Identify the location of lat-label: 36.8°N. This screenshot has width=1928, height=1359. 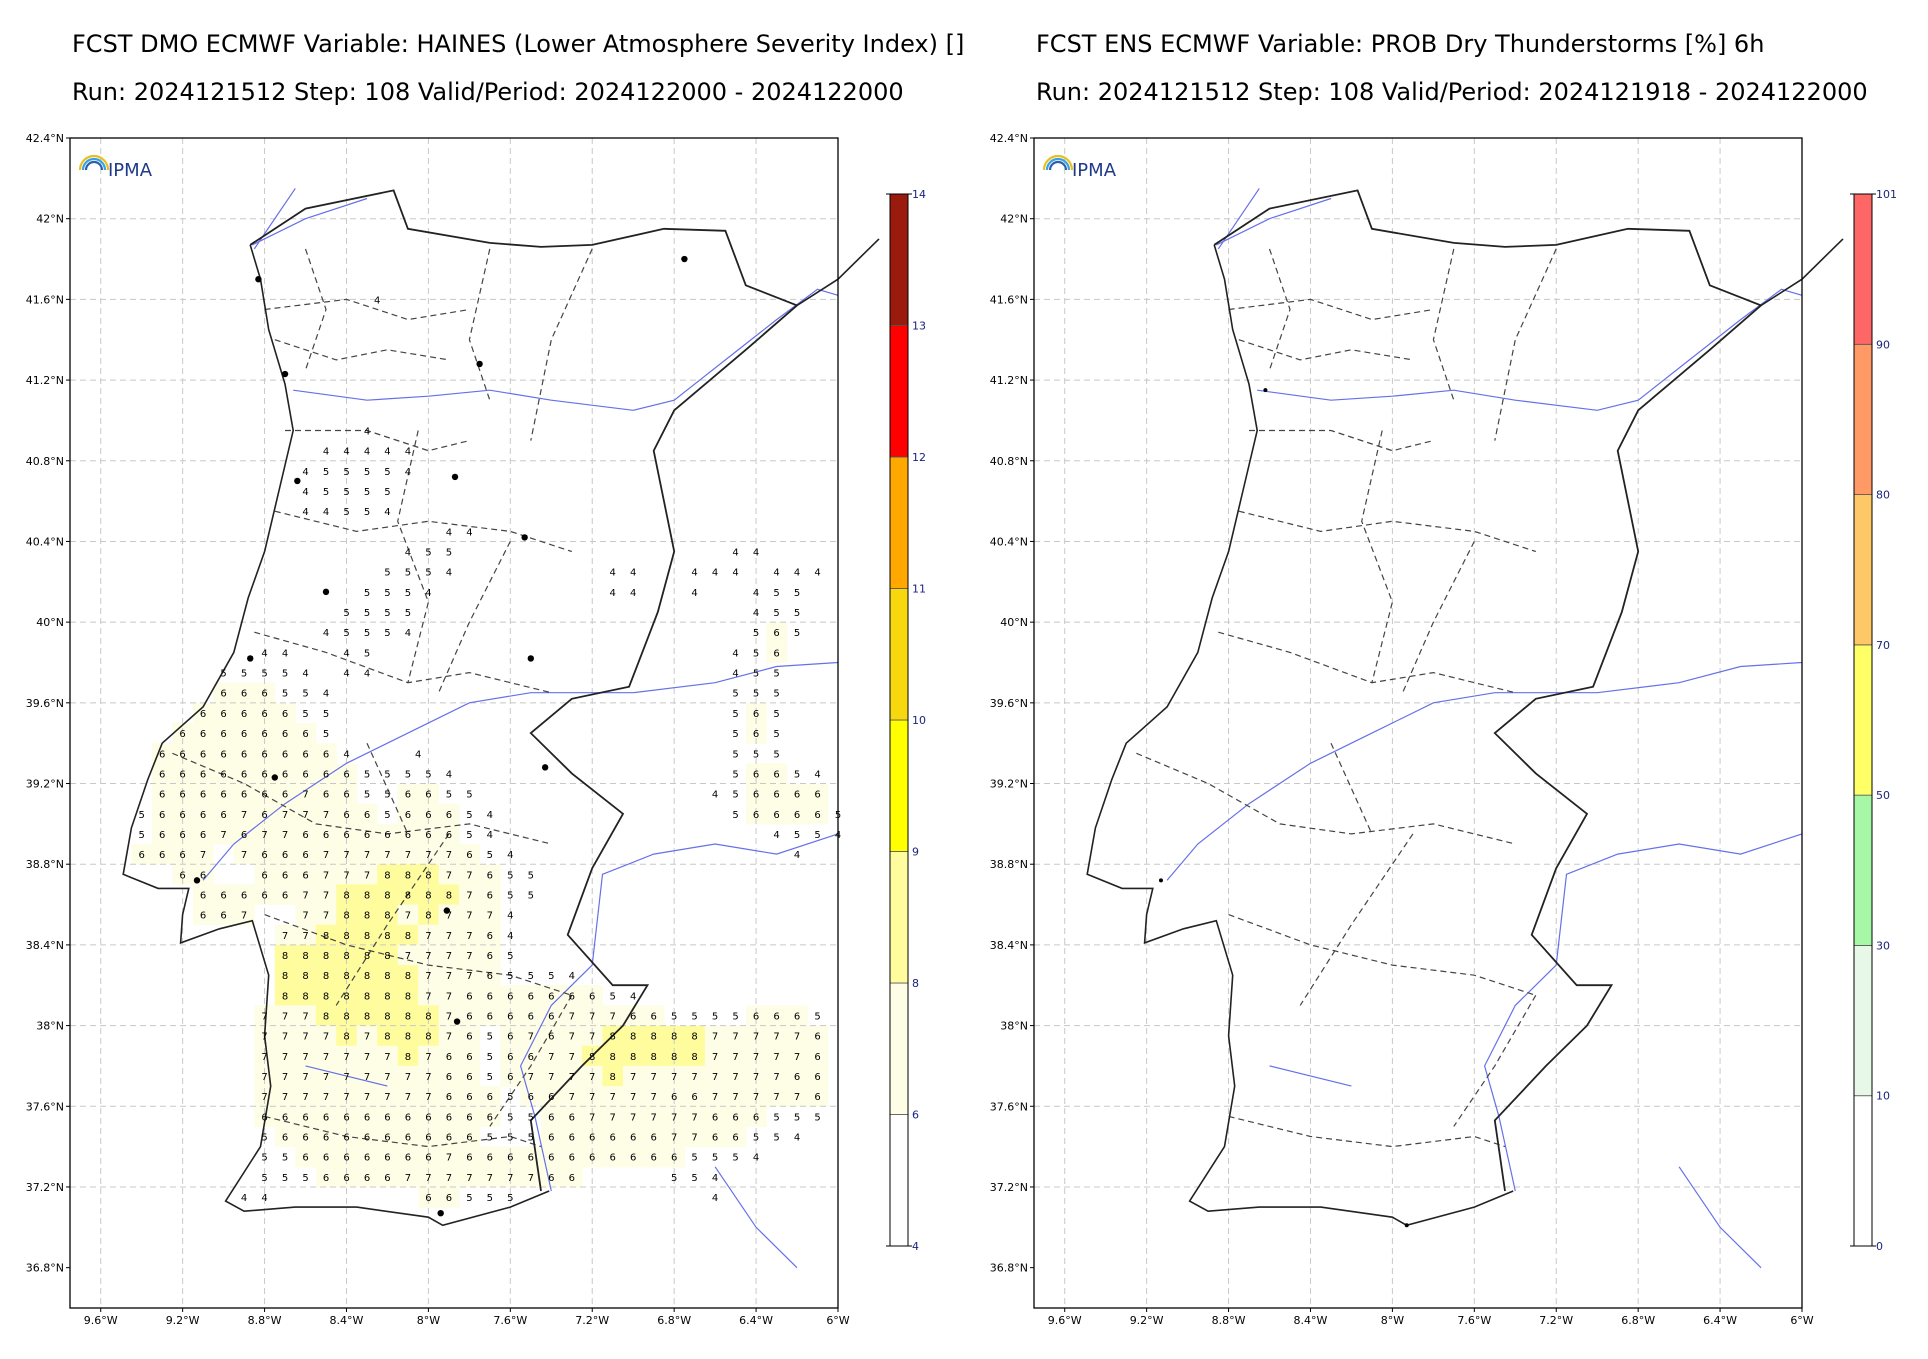
(1009, 1268).